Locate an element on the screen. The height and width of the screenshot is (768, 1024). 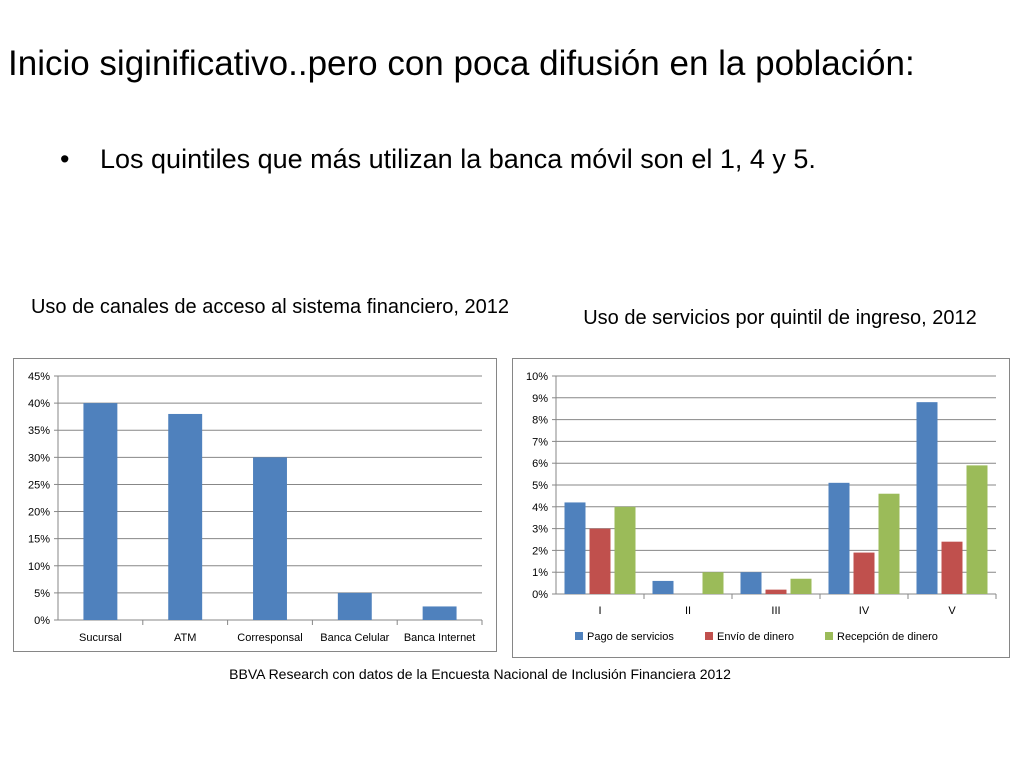
x-tick-label: Corresponsal is located at coordinates (269, 638).